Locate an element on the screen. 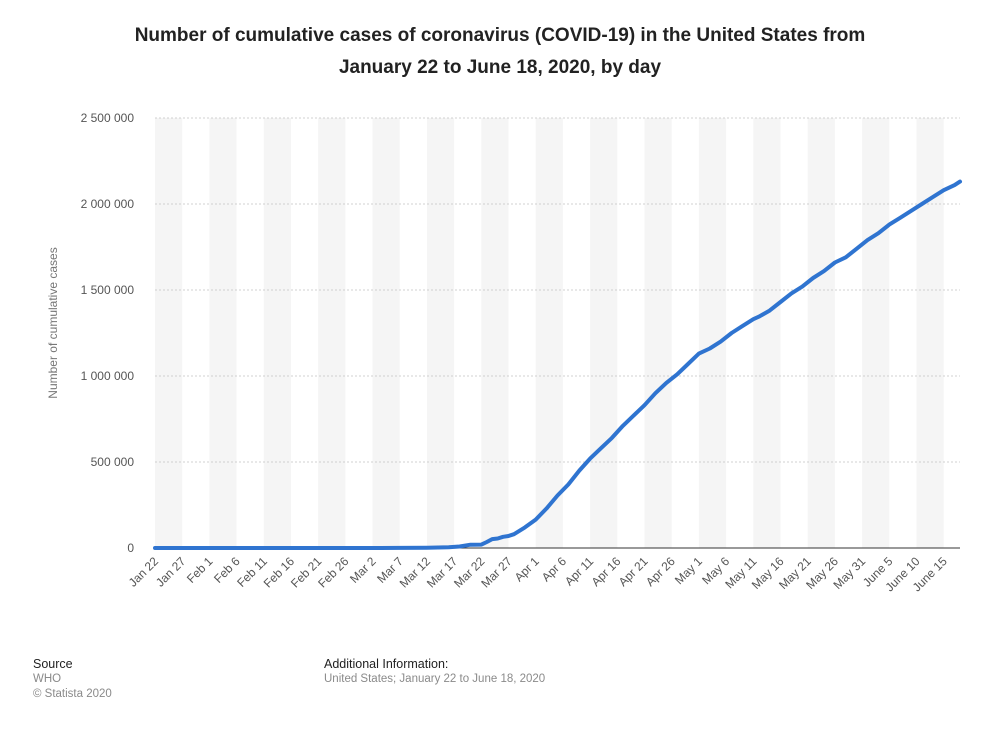  source-label: Source is located at coordinates (53, 664).